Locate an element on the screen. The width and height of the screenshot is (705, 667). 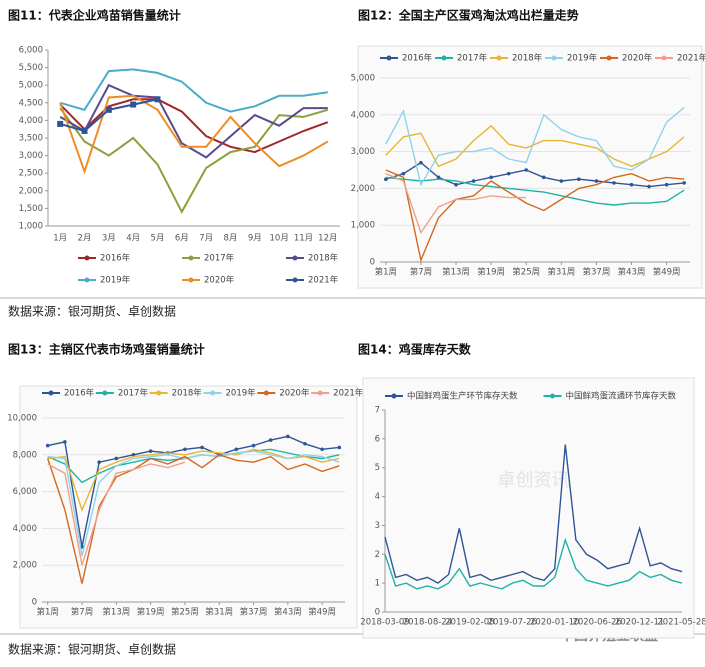
y-tick-label: 3 is located at coordinates (377, 526).